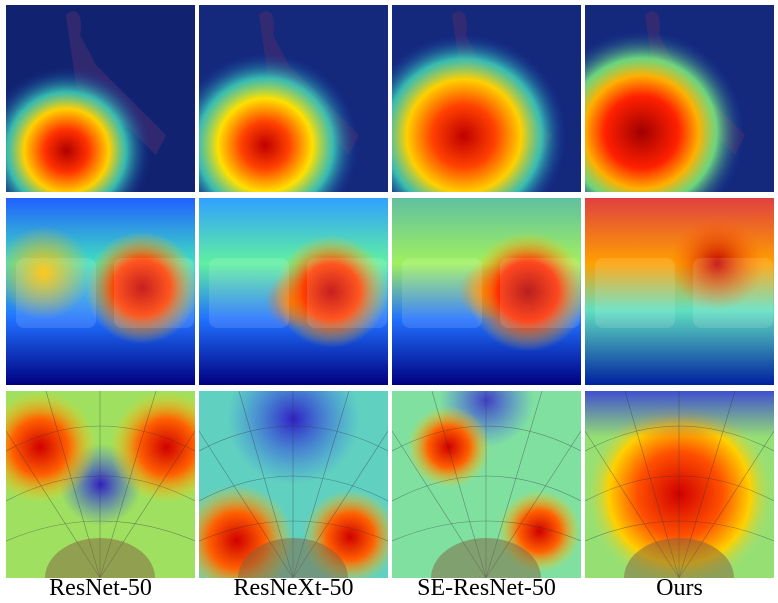  Describe the element at coordinates (679, 291) in the screenshot. I see `heatmap-row2-ours` at that location.